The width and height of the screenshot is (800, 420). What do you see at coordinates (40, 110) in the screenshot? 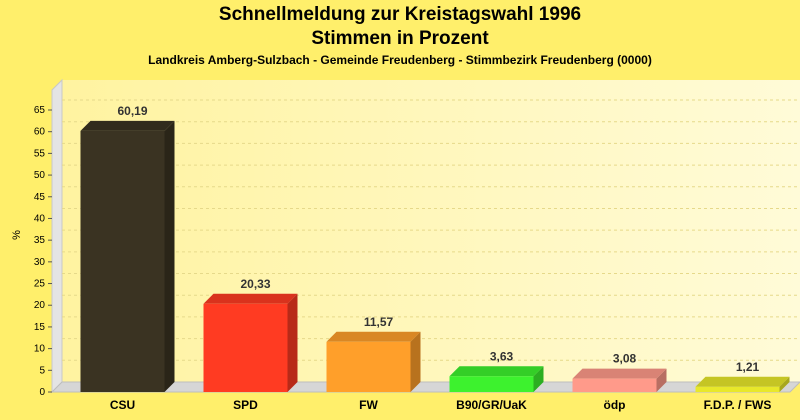
I see `y-tick-label: 65` at bounding box center [40, 110].